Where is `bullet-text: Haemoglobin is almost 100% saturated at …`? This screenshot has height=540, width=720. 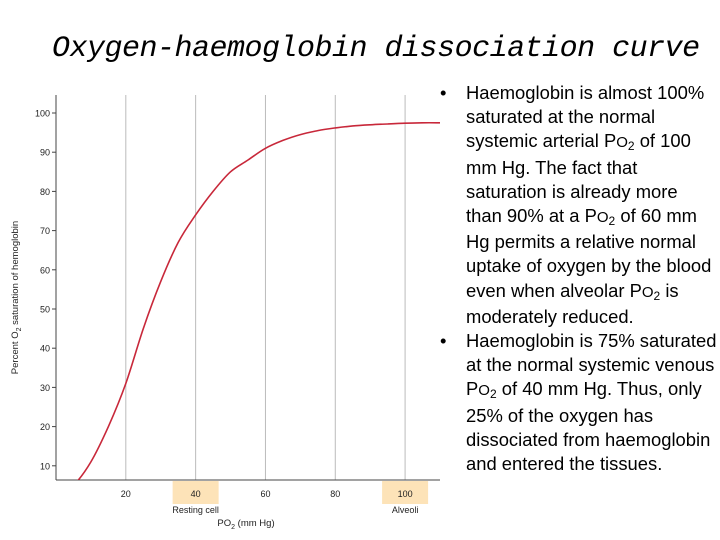
bullet-text: Haemoglobin is almost 100% saturated at … is located at coordinates (585, 117).